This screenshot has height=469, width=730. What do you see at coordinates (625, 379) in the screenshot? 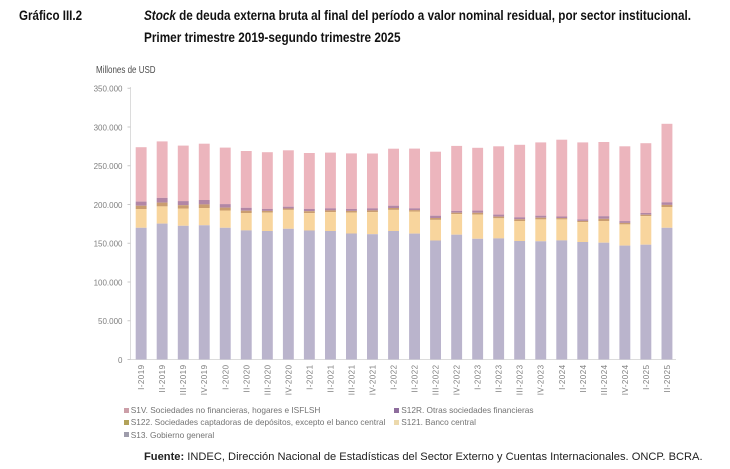
I see `svg-text: IV-2024` at bounding box center [625, 379].